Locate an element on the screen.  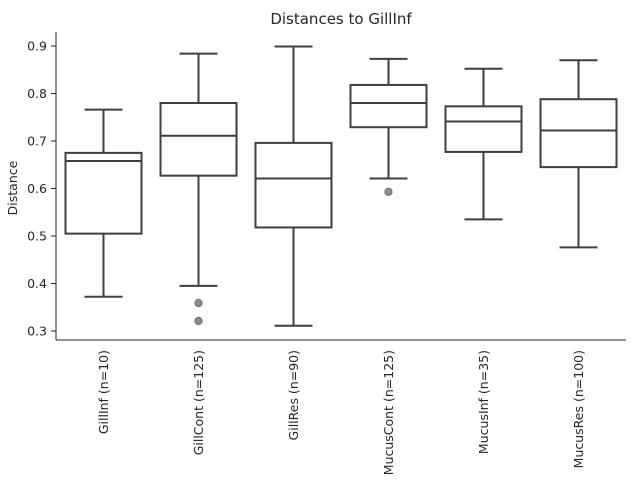
y-tick-label: 0.5 is located at coordinates (37, 236).